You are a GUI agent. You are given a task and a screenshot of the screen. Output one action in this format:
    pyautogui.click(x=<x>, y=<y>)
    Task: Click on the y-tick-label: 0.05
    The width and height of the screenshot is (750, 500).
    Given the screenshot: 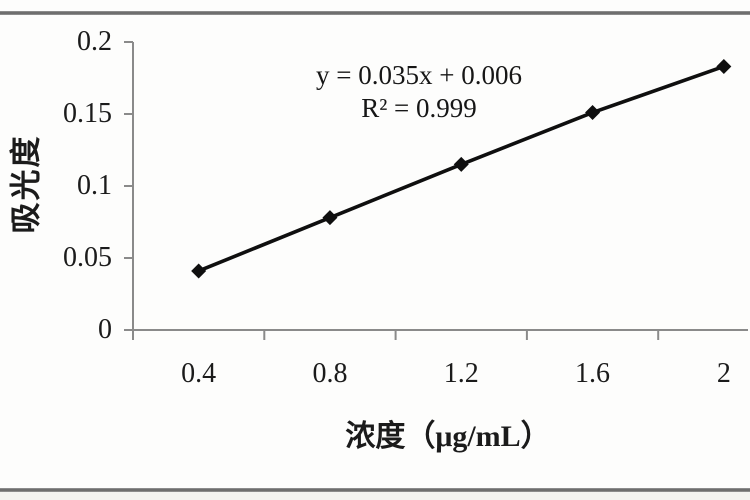 What is the action you would take?
    pyautogui.click(x=87, y=257)
    